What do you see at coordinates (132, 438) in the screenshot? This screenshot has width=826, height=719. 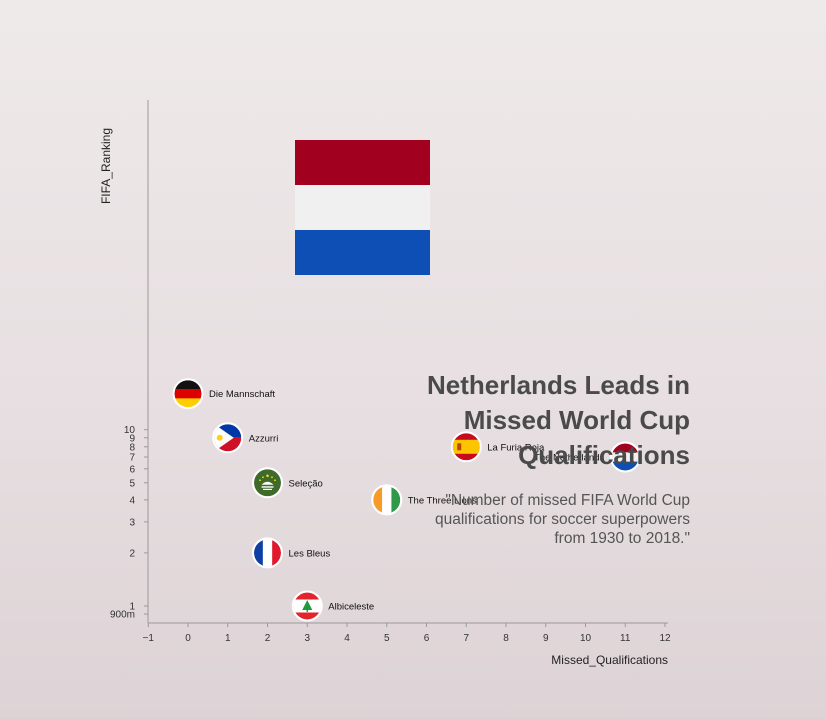 I see `y-tick-label: 9` at bounding box center [132, 438].